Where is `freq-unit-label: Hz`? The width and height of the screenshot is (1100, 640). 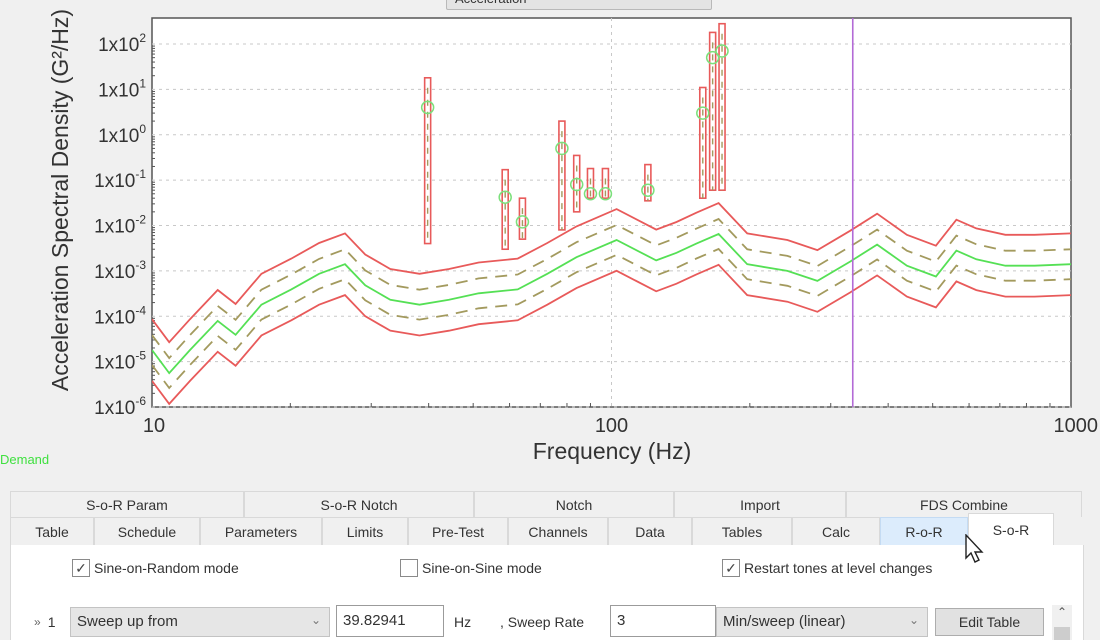
freq-unit-label: Hz is located at coordinates (463, 622).